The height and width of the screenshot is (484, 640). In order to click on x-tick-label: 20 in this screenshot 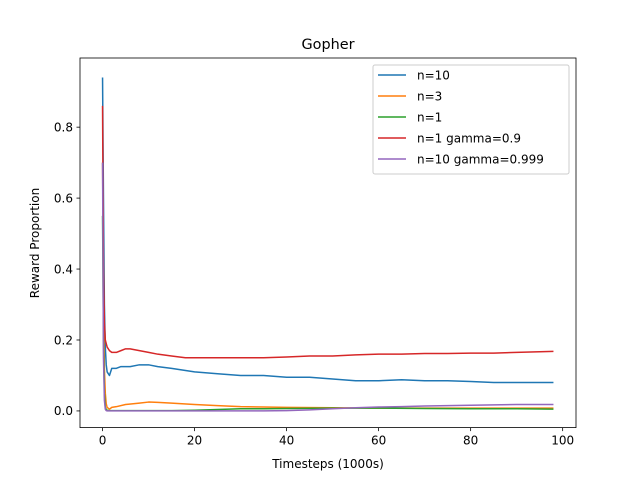, I will do `click(194, 441)`.